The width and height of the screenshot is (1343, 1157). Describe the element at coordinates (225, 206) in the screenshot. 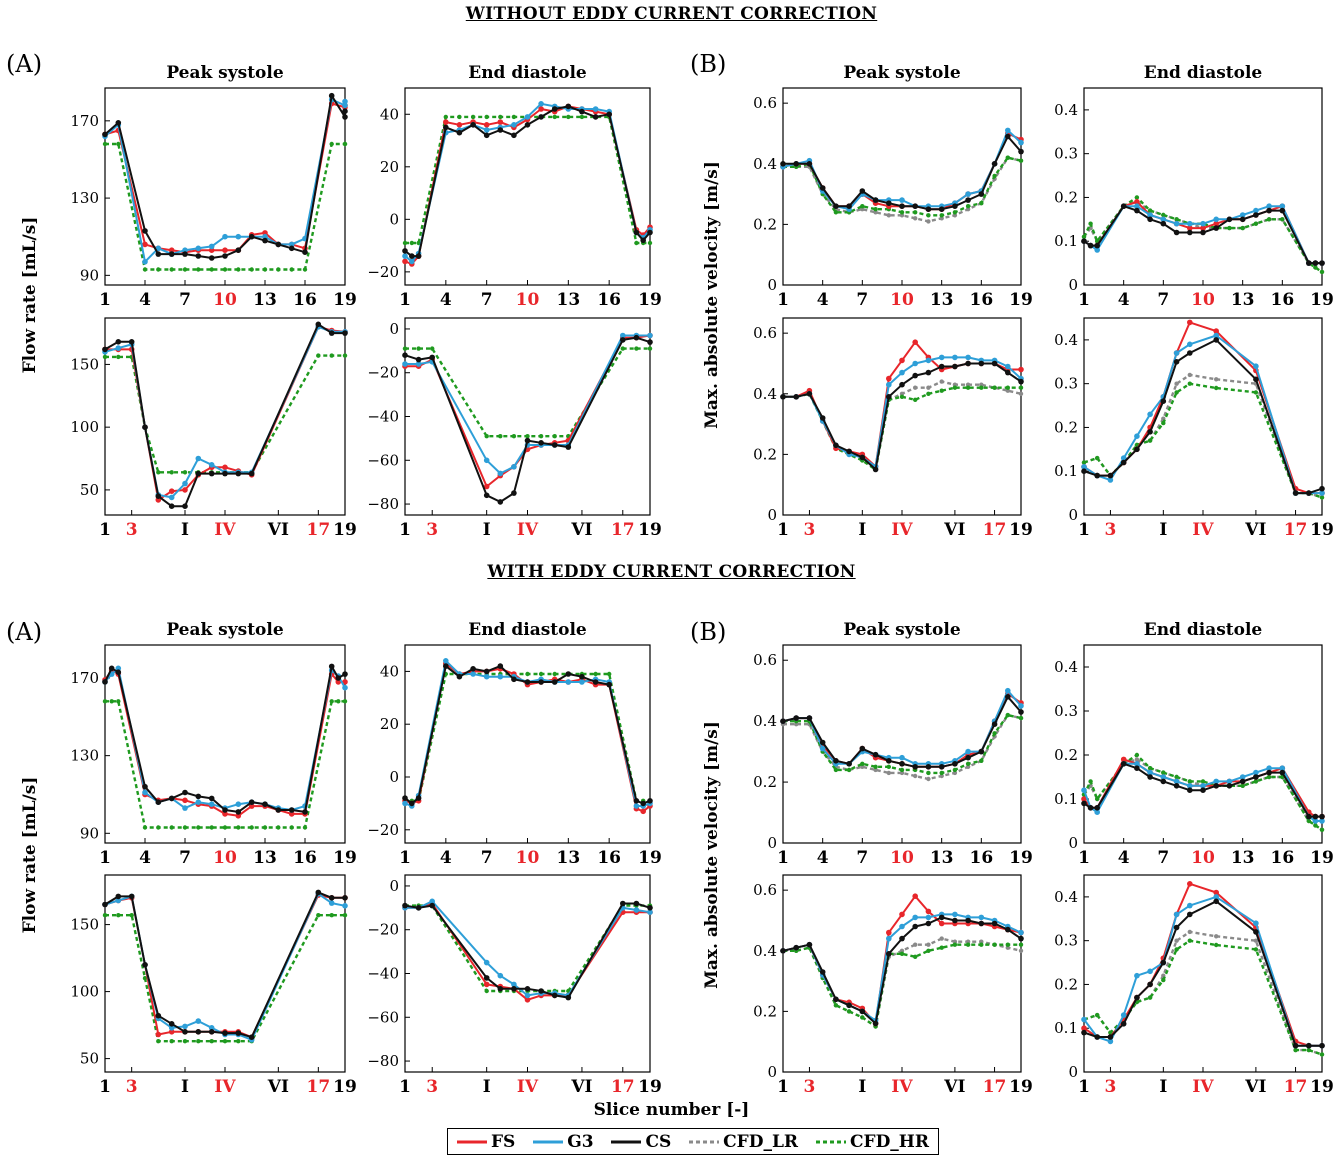

I see `series-line-cfd-hr` at that location.